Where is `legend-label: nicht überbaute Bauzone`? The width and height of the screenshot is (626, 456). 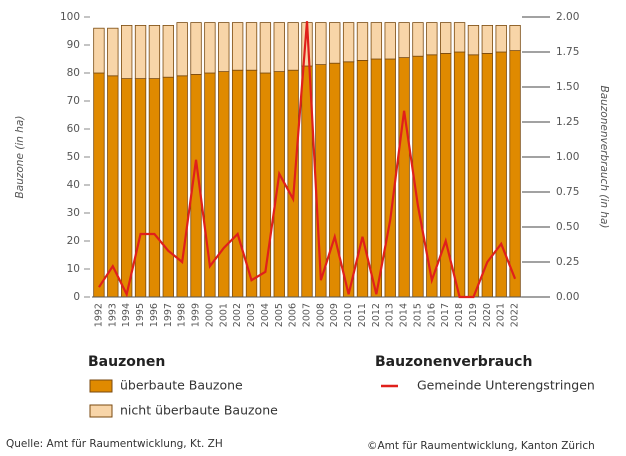
legend-label: nicht überbaute Bauzone is located at coordinates (199, 410).